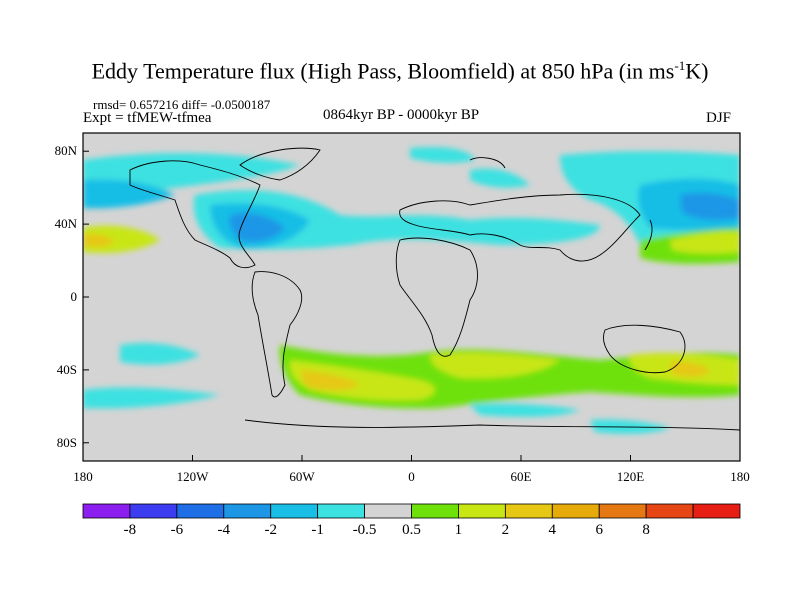  Describe the element at coordinates (719, 118) in the screenshot. I see `season-label: DJF` at that location.